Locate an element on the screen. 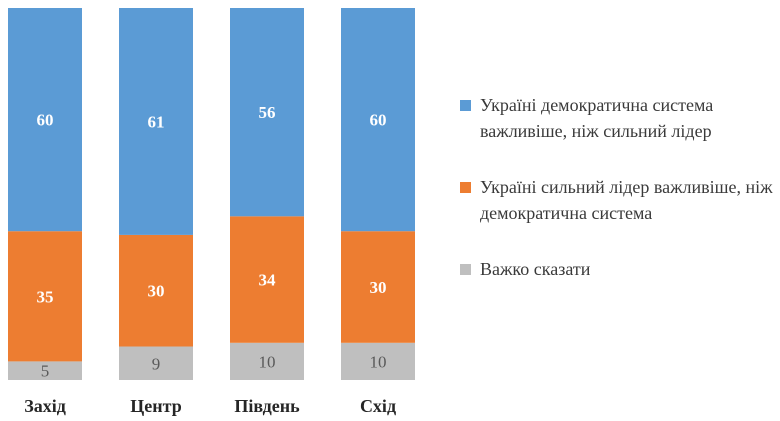 This screenshot has height=421, width=780. value-label-hard-to-say-3: 10 is located at coordinates (267, 361).